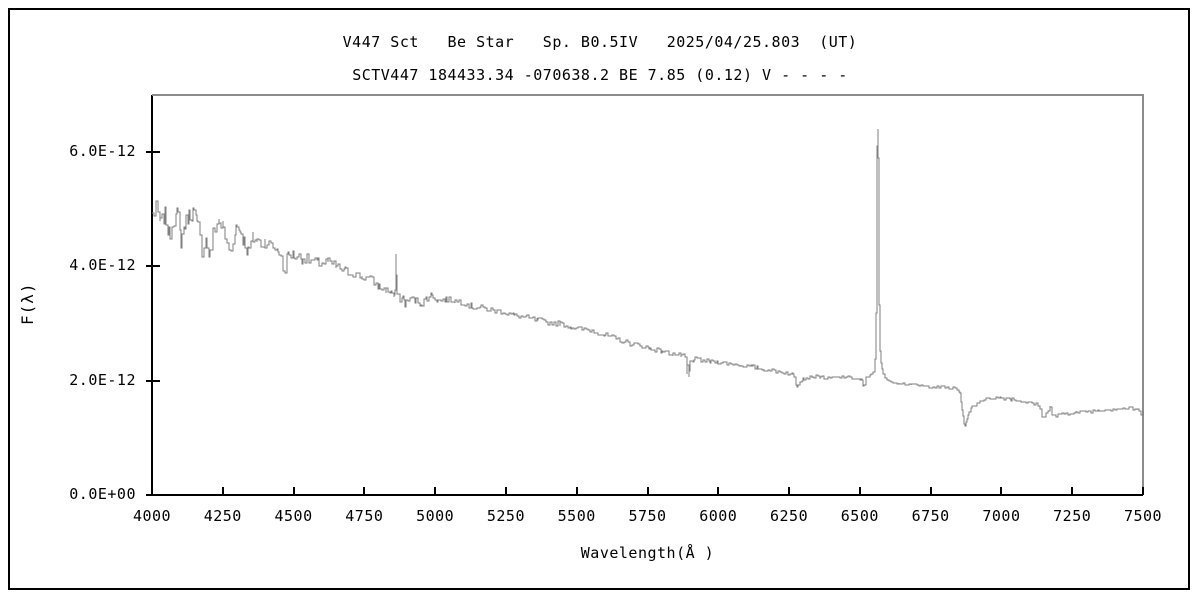 The width and height of the screenshot is (1200, 600). I want to click on x-tick-label: 6750, so click(930, 516).